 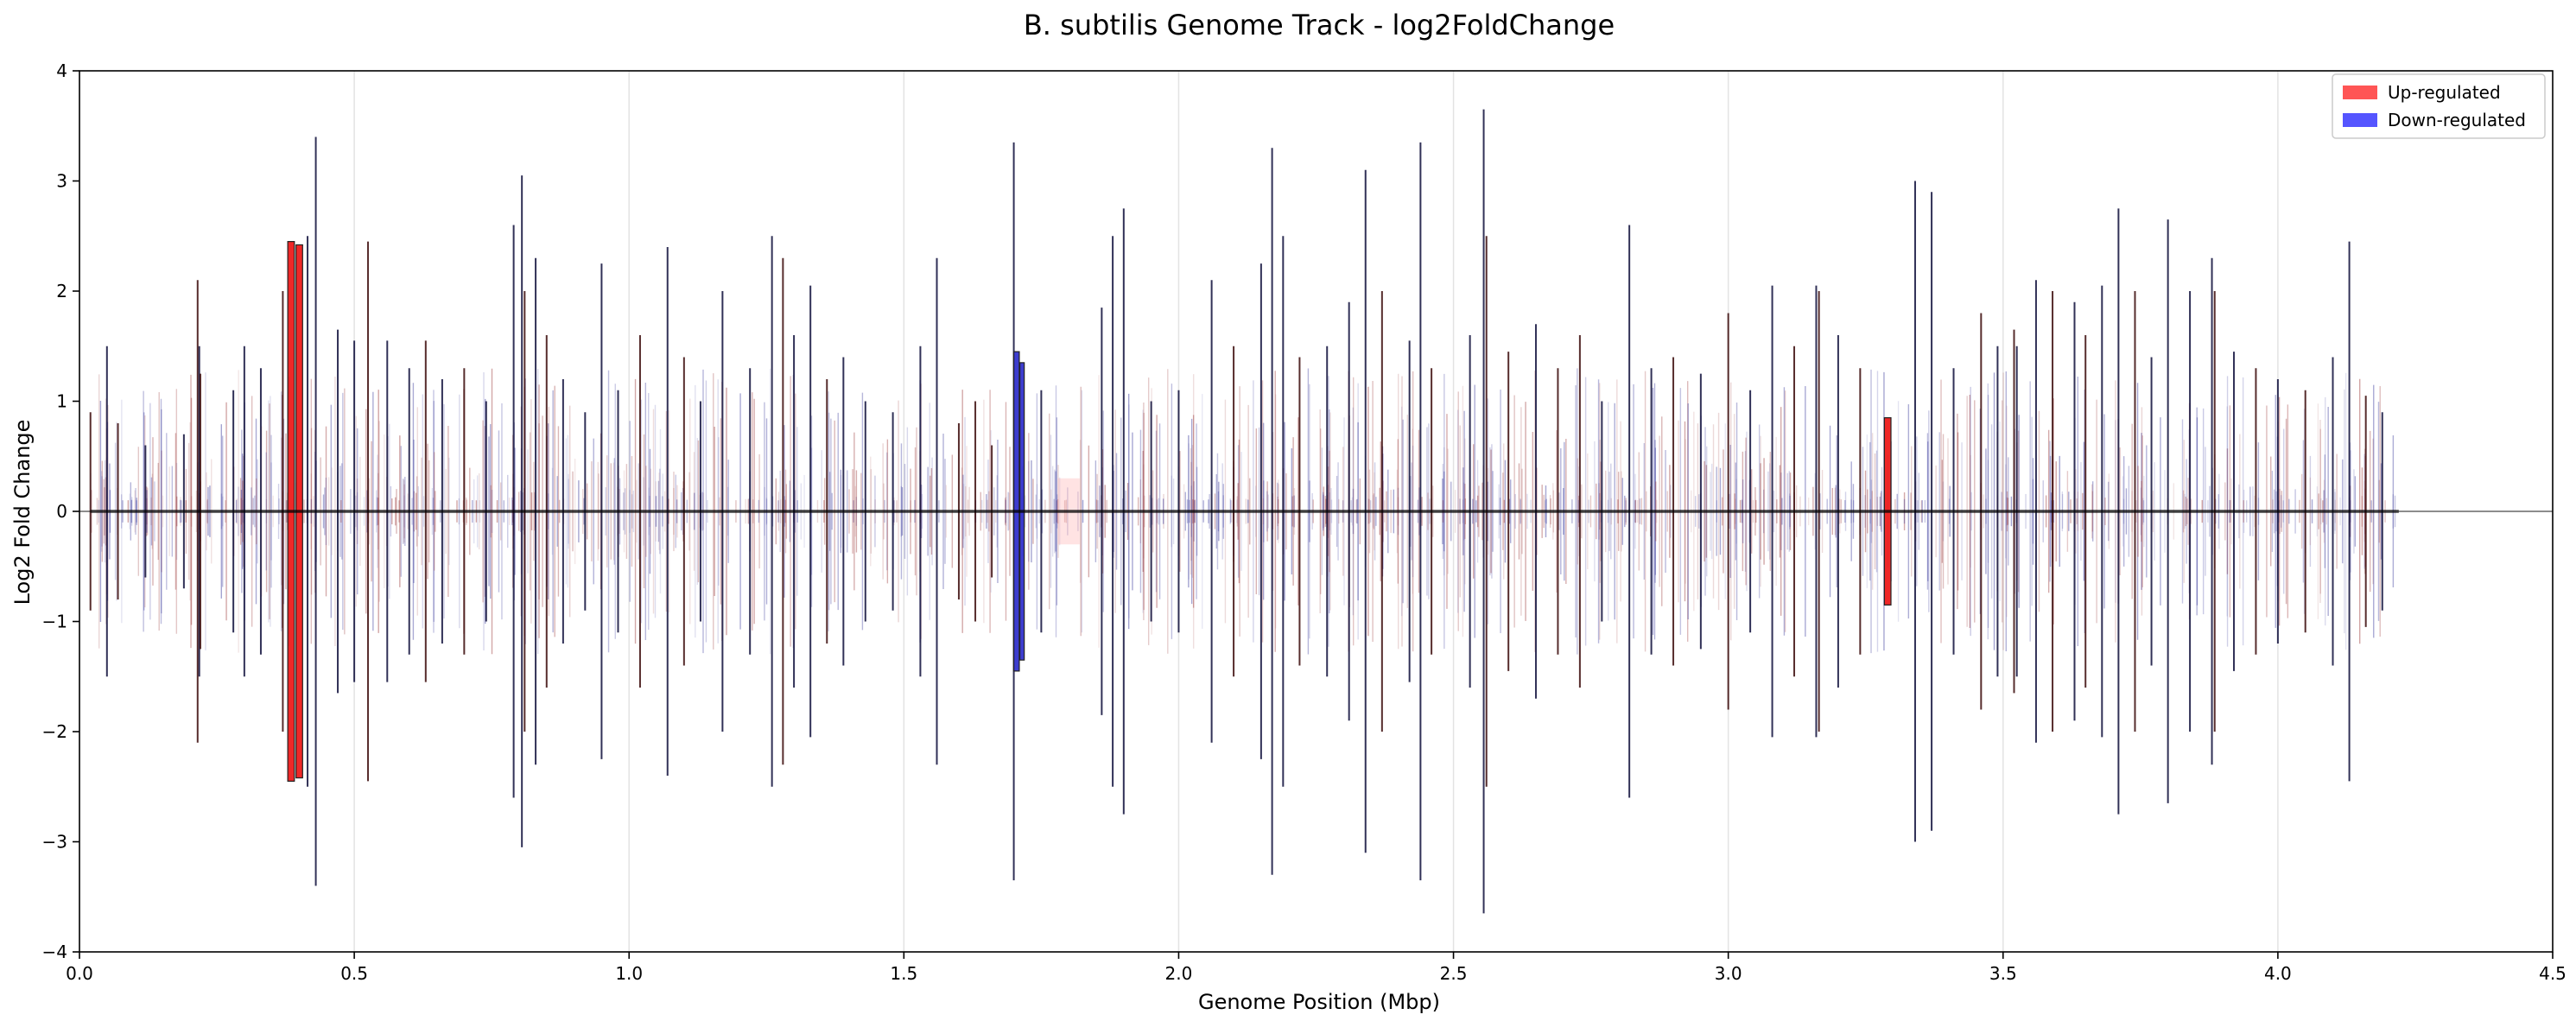 I want to click on y-tick-label: 4, so click(x=61, y=70).